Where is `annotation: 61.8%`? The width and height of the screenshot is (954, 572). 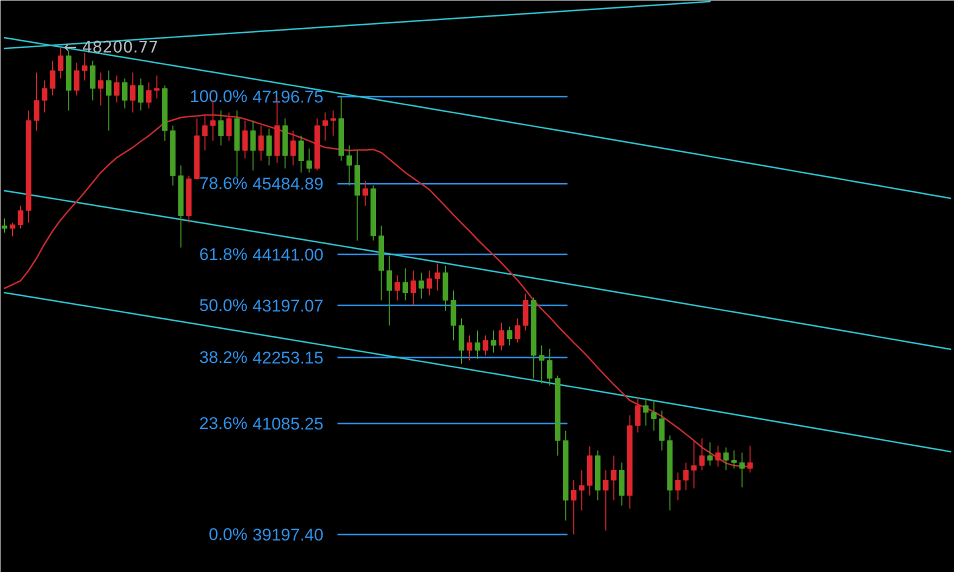 annotation: 61.8% is located at coordinates (223, 254).